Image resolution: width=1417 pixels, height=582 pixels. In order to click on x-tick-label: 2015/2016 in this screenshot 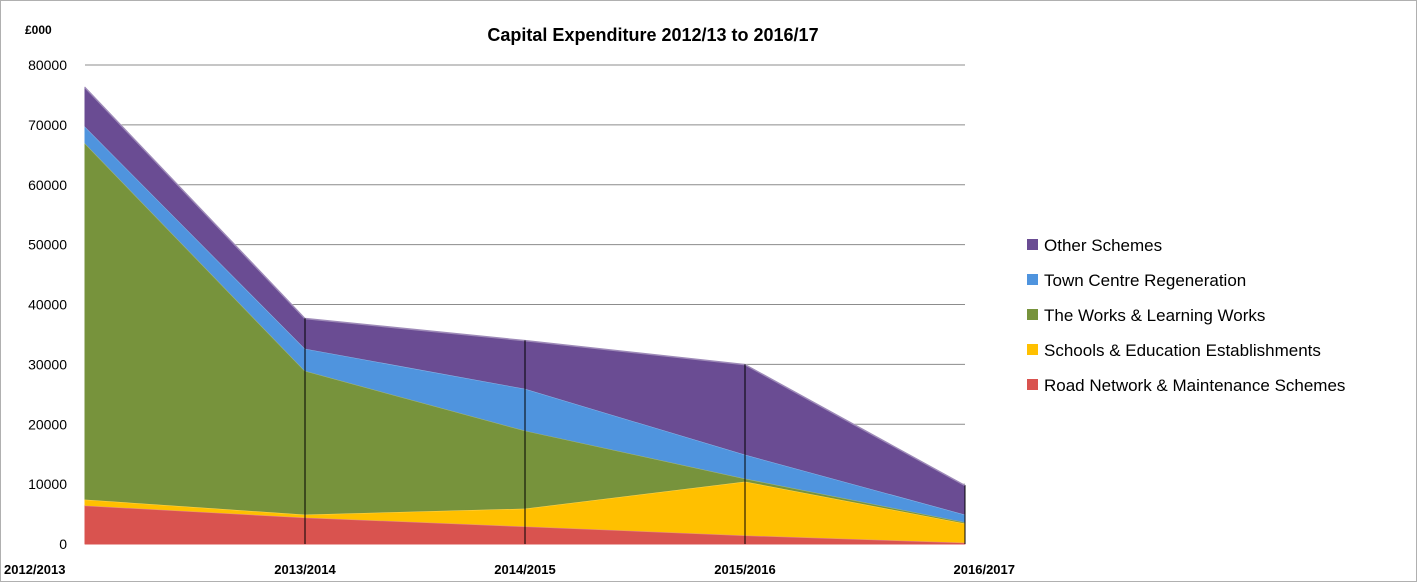, I will do `click(744, 569)`.